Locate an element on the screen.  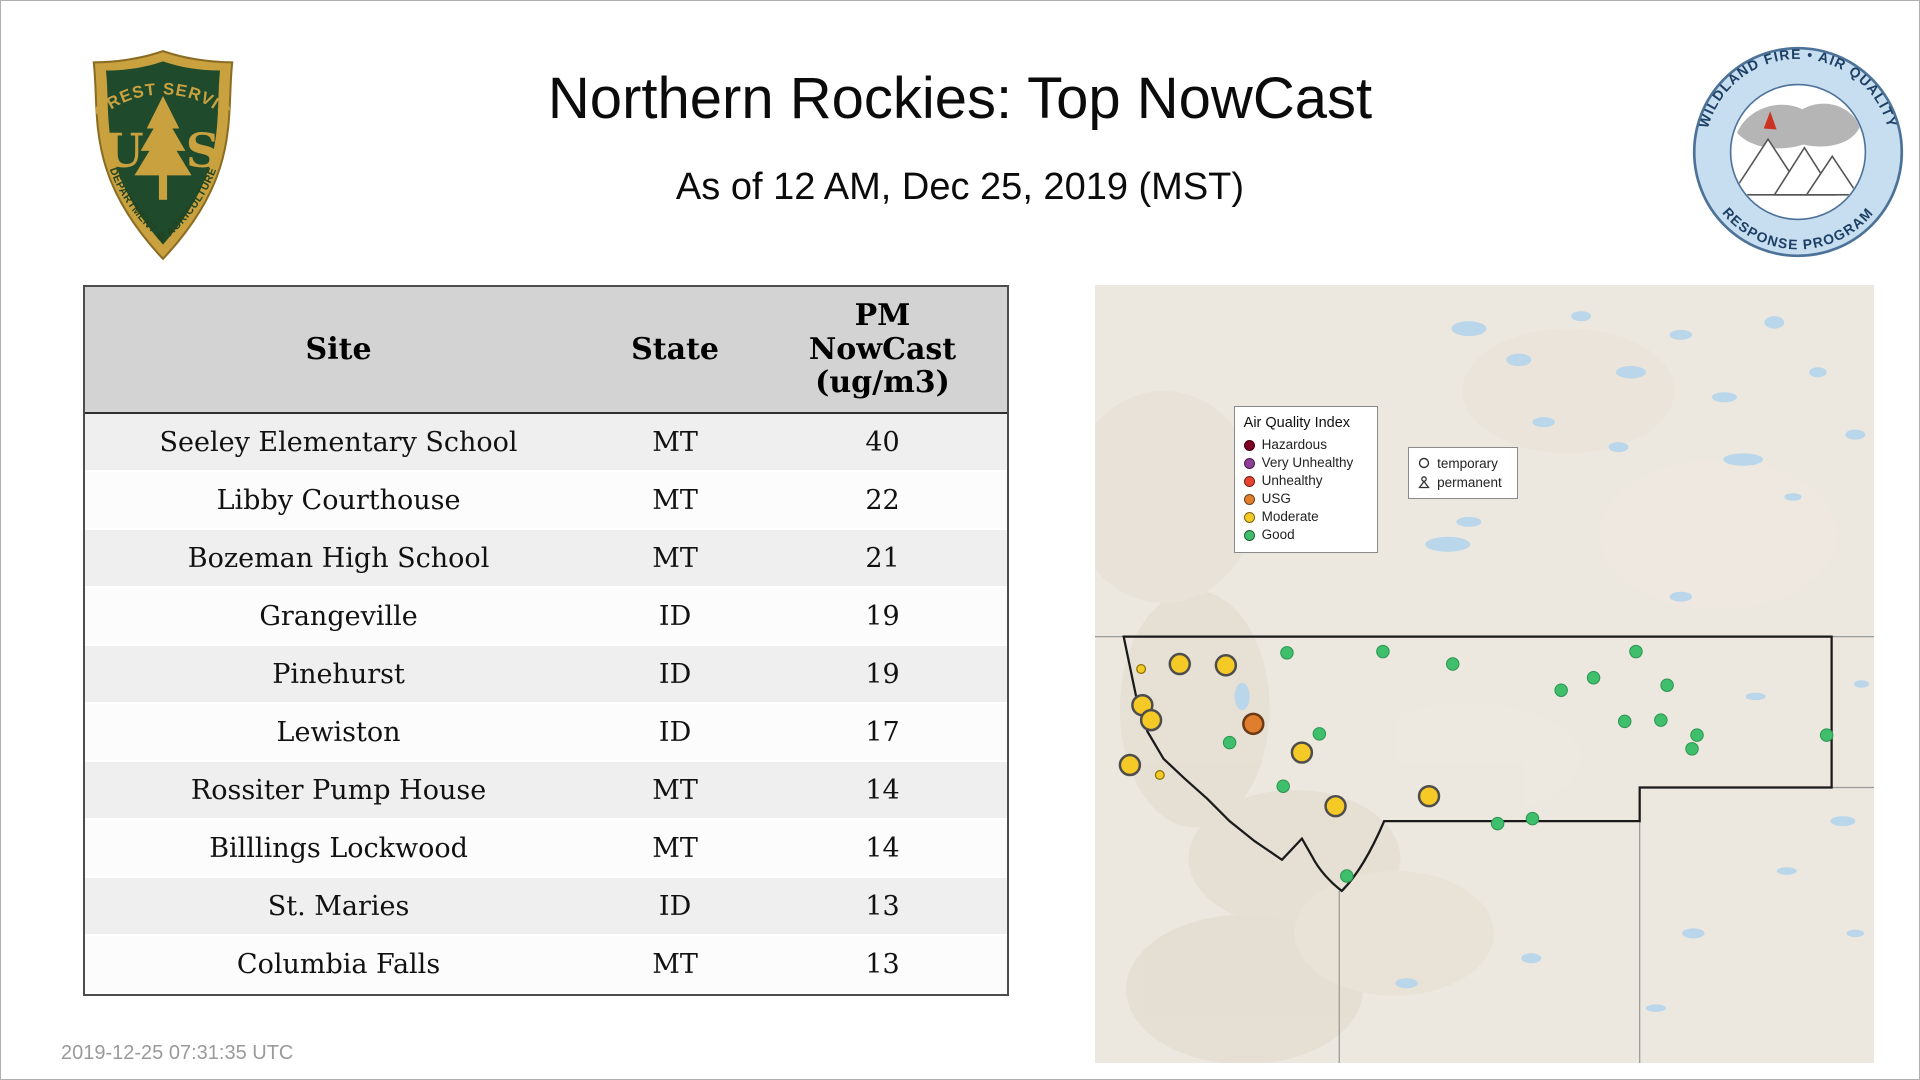
permanent-symbol-icon is located at coordinates (1424, 482).